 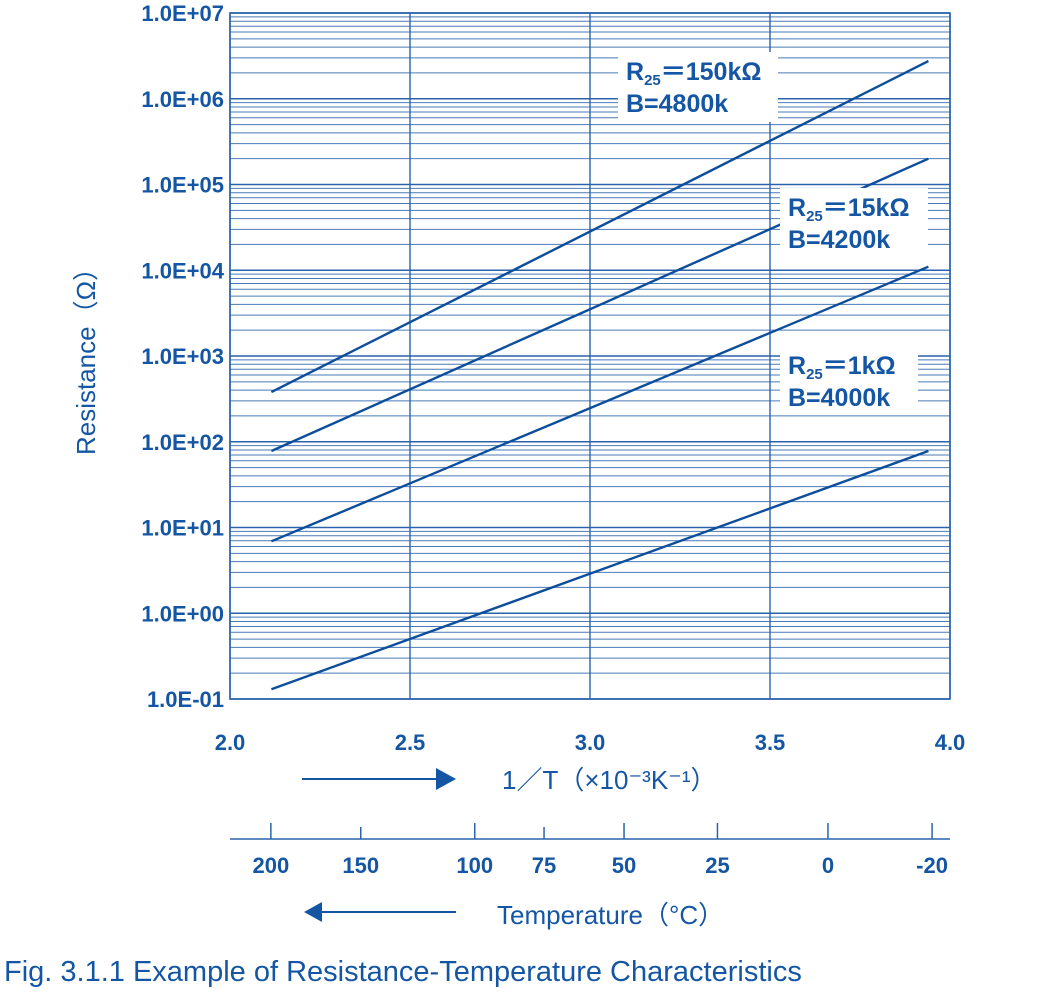 What do you see at coordinates (932, 865) in the screenshot?
I see `temperature-tick-label: -20` at bounding box center [932, 865].